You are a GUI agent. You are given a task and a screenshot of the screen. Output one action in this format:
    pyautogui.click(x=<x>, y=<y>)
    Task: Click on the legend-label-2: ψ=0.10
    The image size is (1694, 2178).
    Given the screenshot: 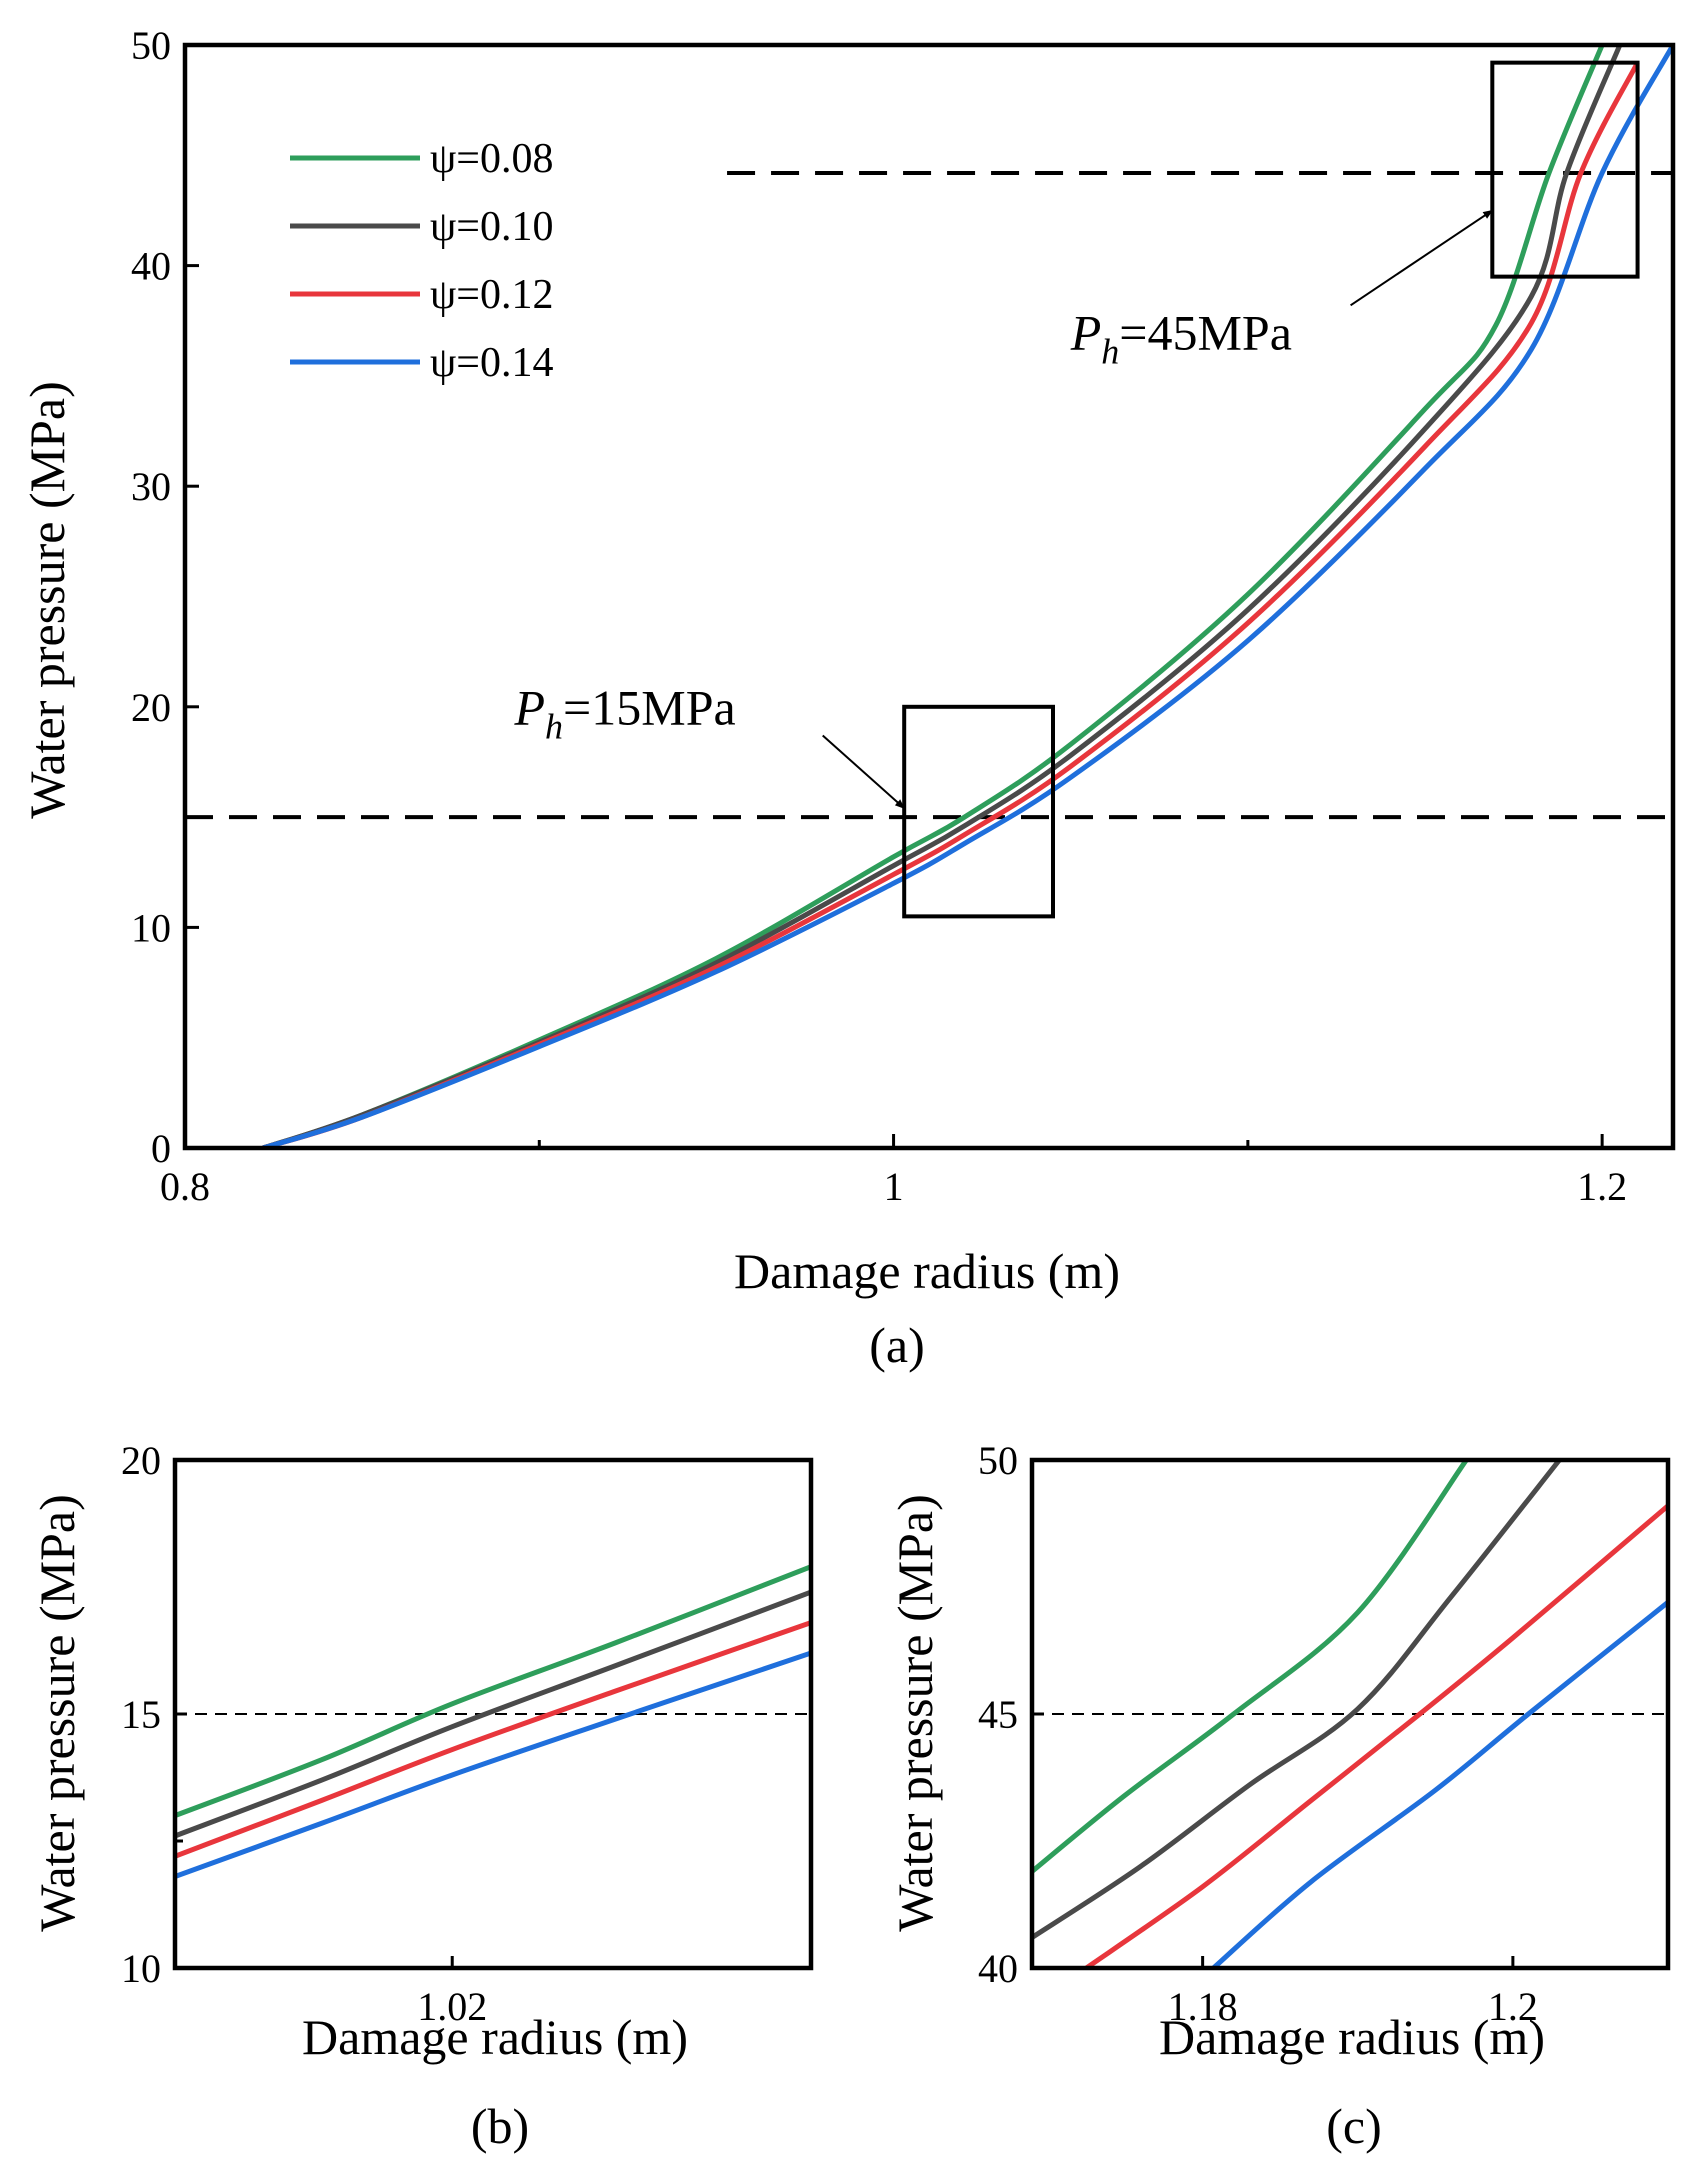 What is the action you would take?
    pyautogui.click(x=491, y=227)
    